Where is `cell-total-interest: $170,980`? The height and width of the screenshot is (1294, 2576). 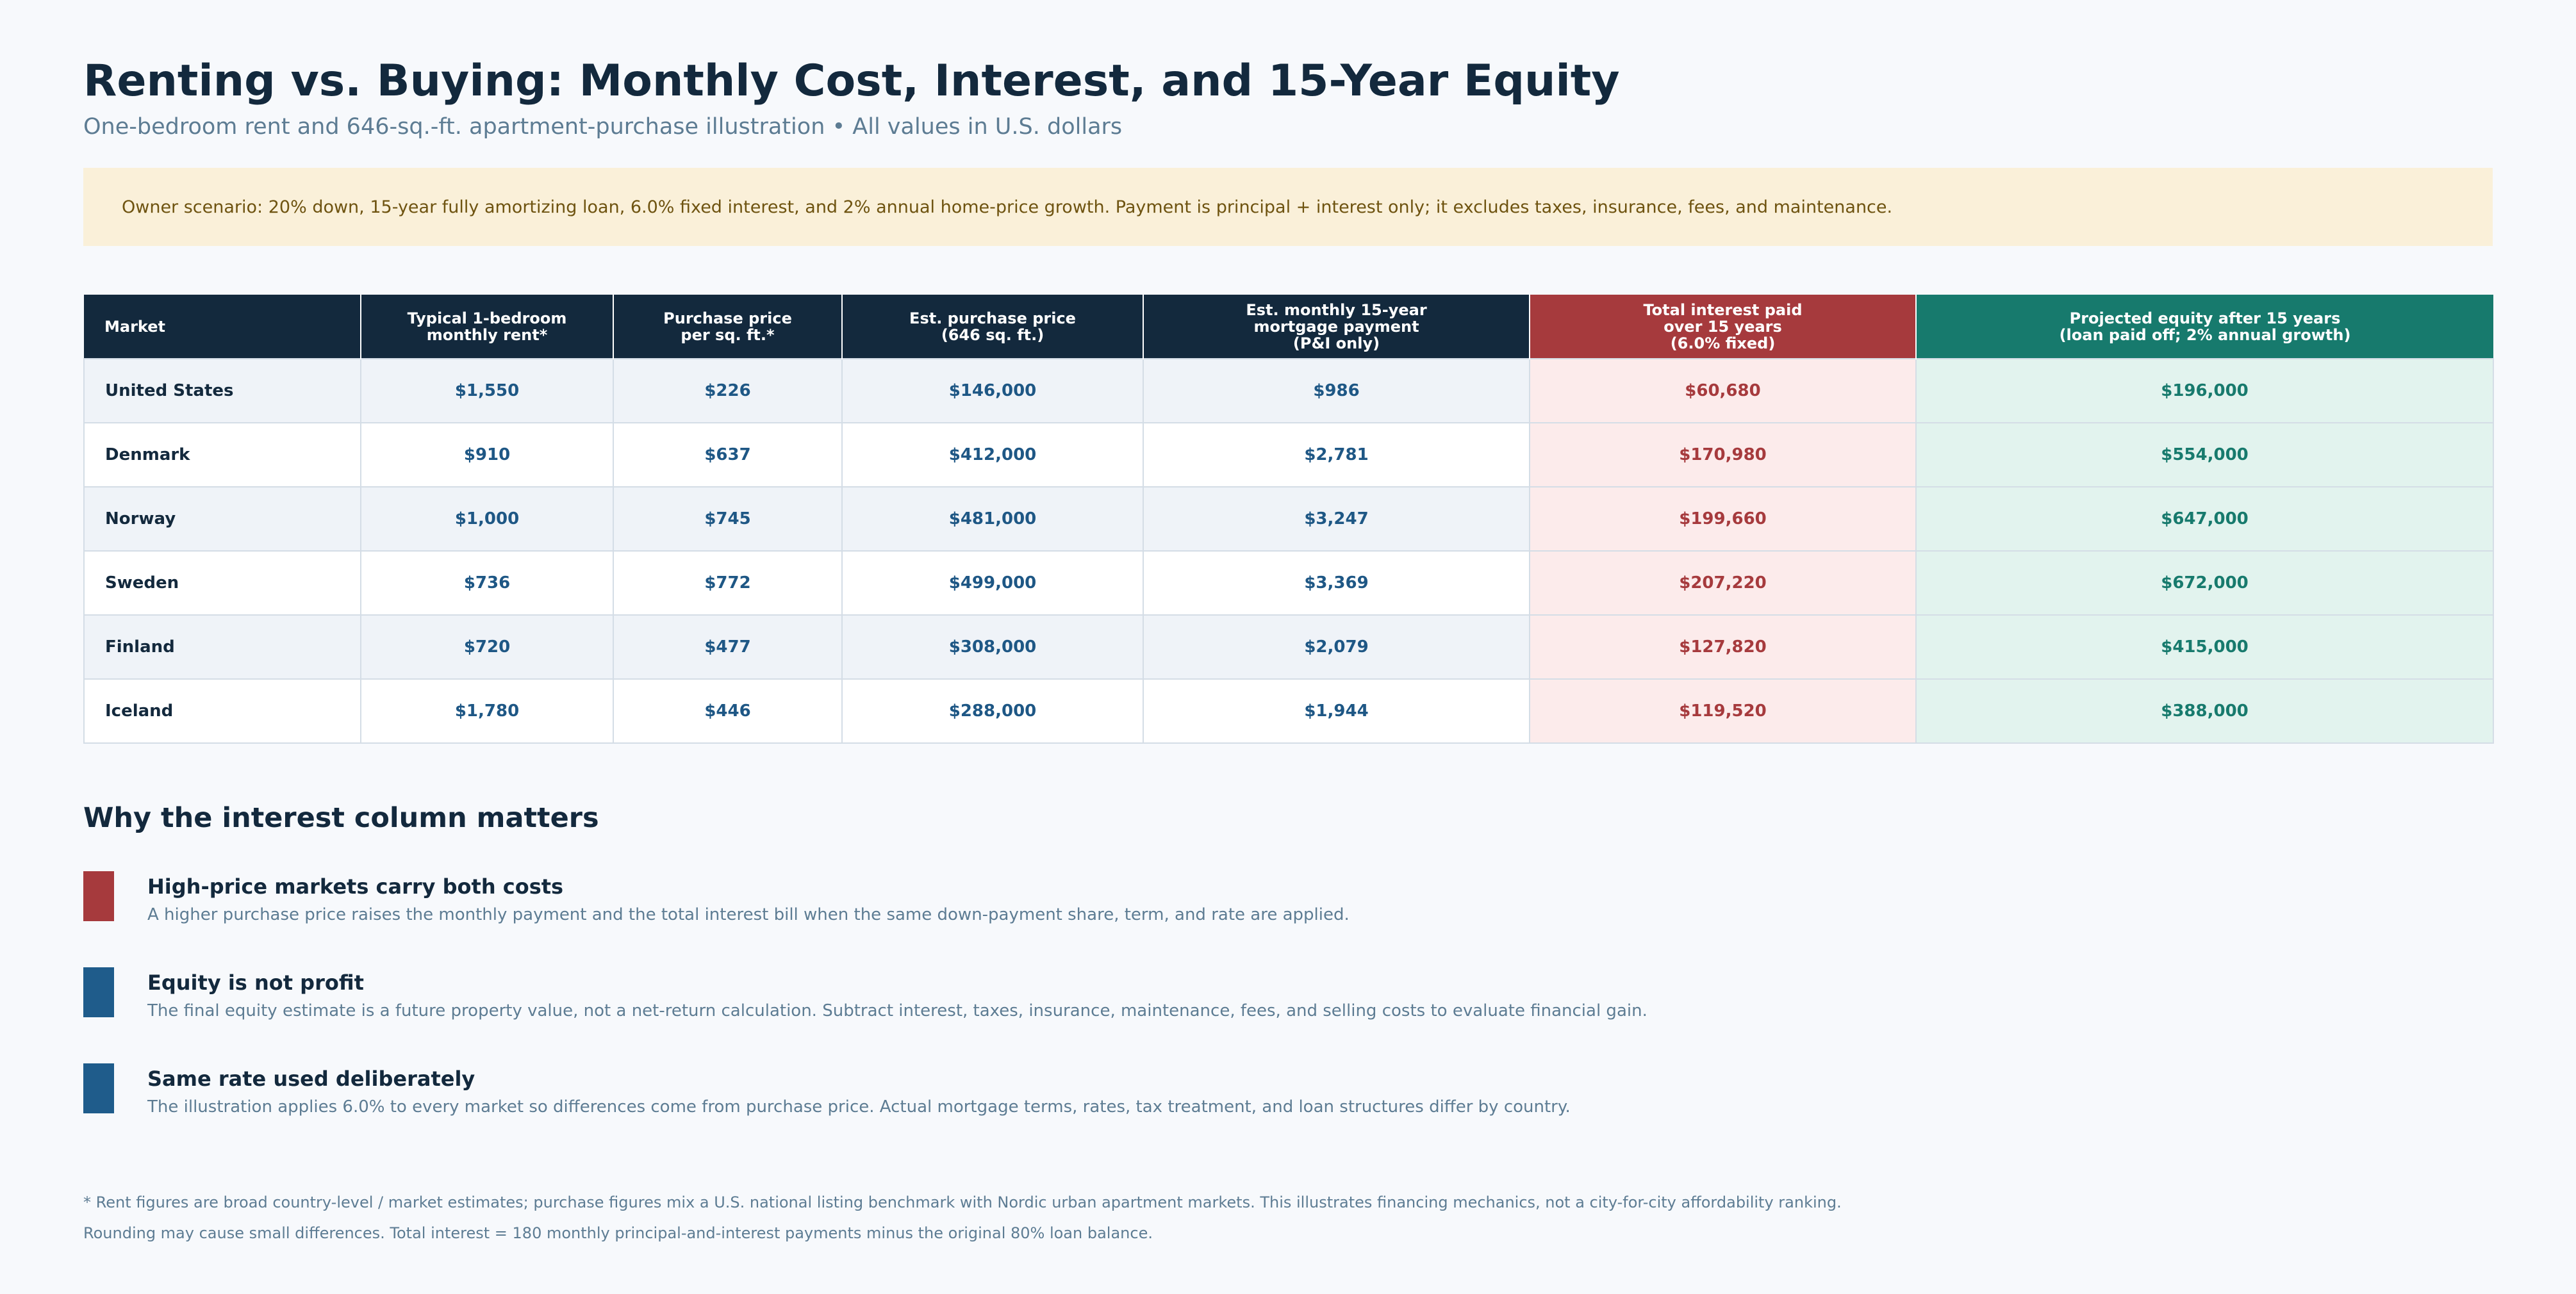 cell-total-interest: $170,980 is located at coordinates (1723, 454).